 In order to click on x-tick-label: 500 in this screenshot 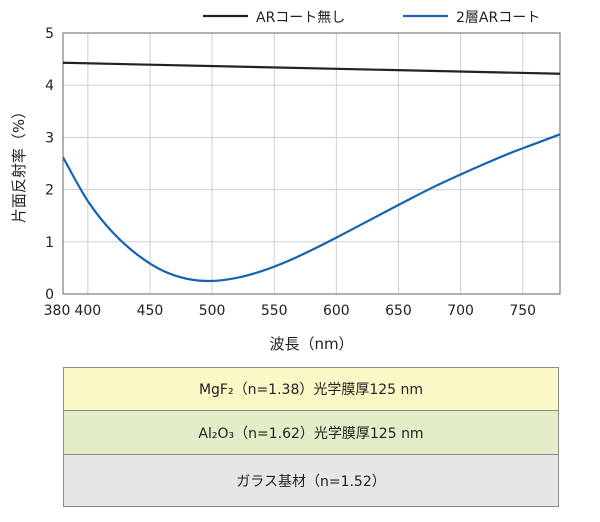, I will do `click(212, 311)`.